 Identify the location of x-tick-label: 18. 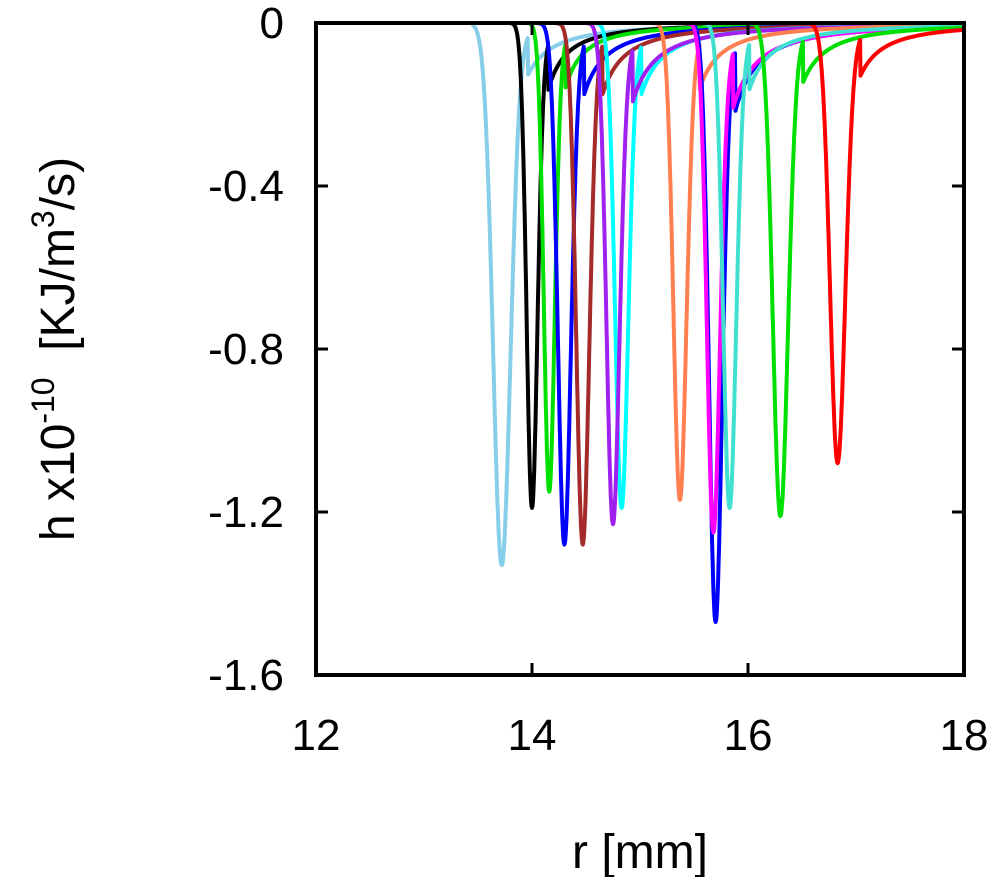
(964, 735).